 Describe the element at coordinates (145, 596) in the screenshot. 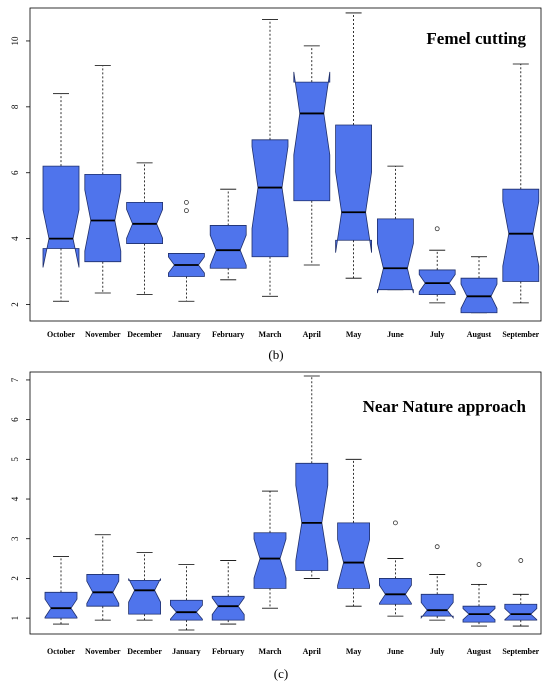

I see `box-december` at that location.